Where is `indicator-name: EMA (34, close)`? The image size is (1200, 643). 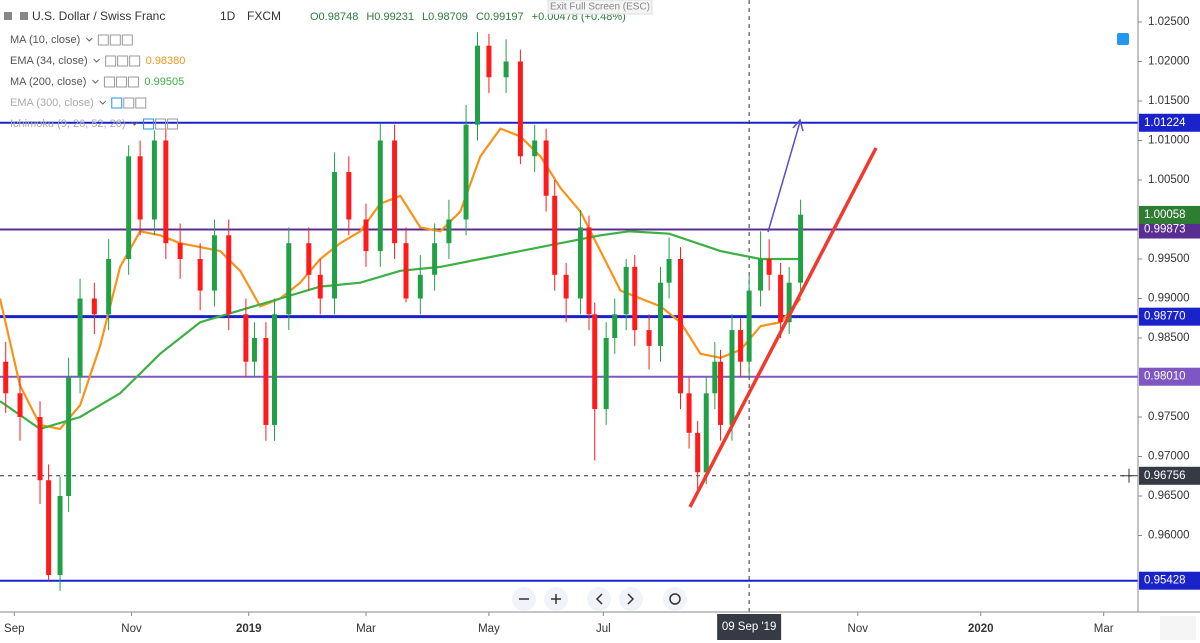 indicator-name: EMA (34, close) is located at coordinates (49, 61).